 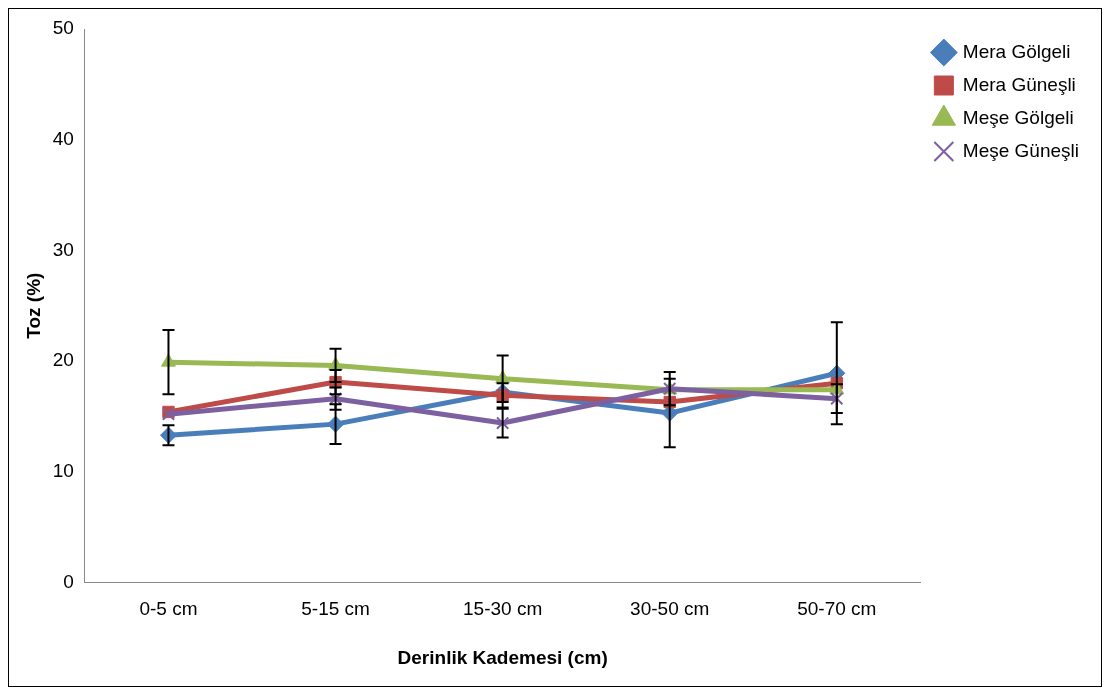 What do you see at coordinates (63, 249) in the screenshot?
I see `y-tick-label: 30` at bounding box center [63, 249].